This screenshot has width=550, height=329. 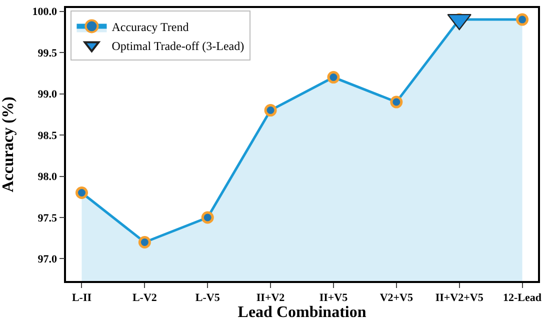 What do you see at coordinates (271, 298) in the screenshot?
I see `x-tick-label: II+V2` at bounding box center [271, 298].